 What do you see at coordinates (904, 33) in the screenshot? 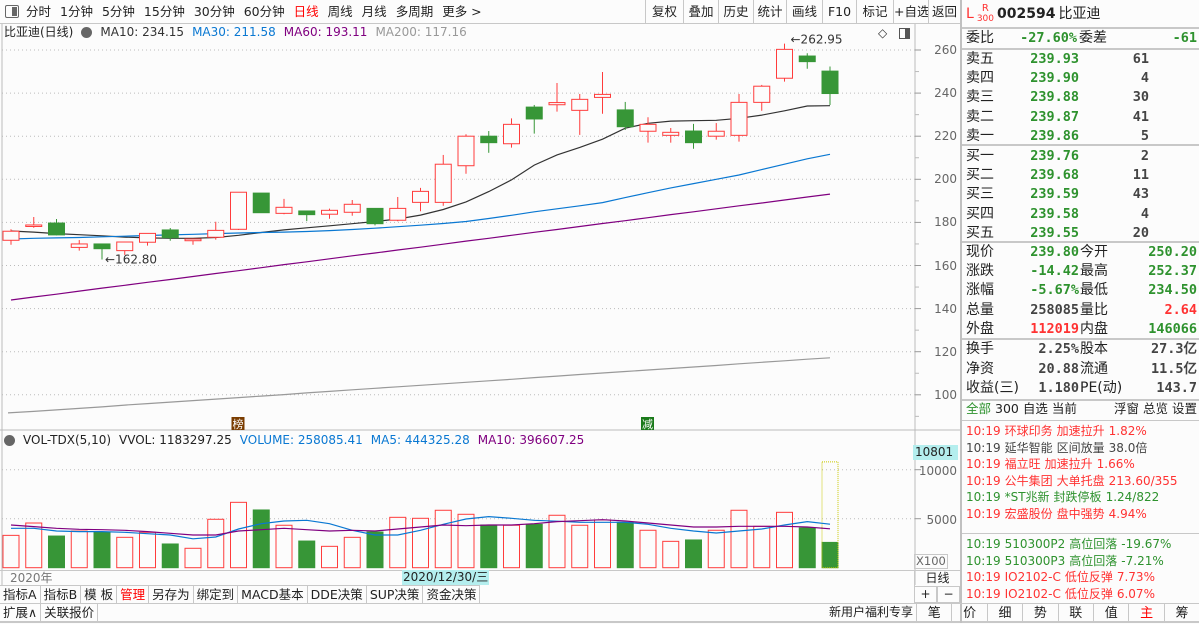
I see `panel-toggle-icon` at bounding box center [904, 33].